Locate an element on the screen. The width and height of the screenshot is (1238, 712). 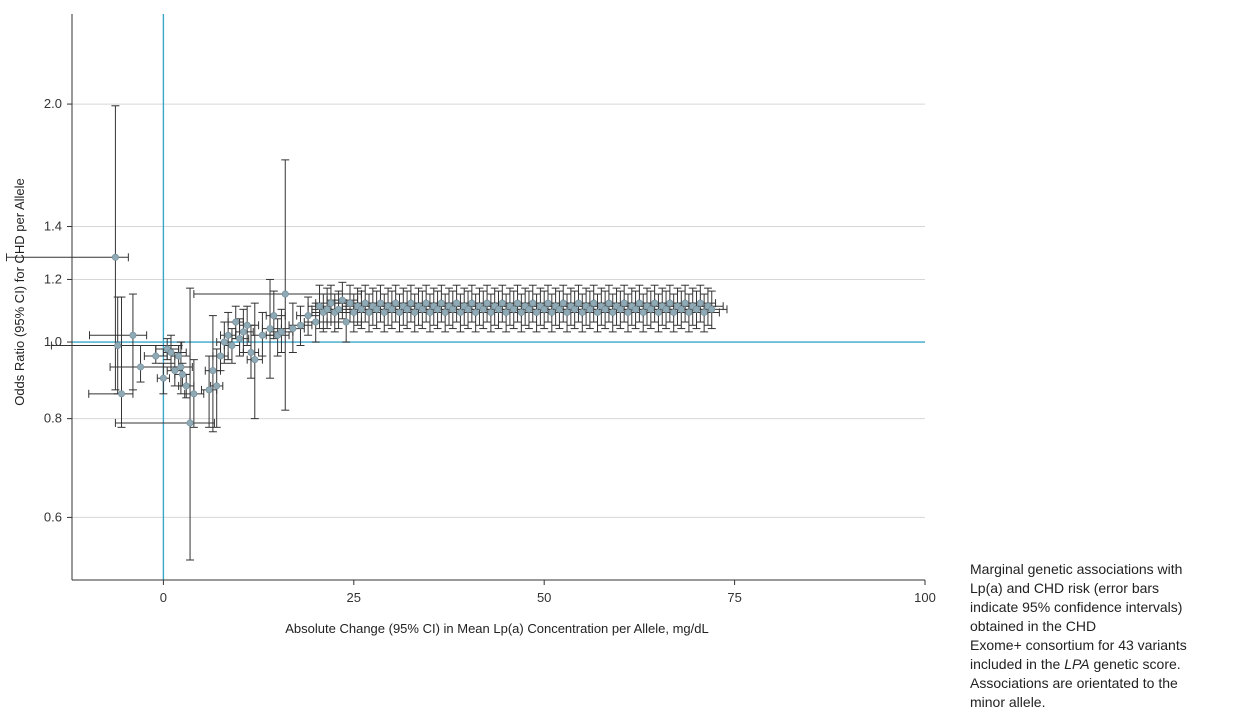
x-tick-label: 0 is located at coordinates (163, 597).